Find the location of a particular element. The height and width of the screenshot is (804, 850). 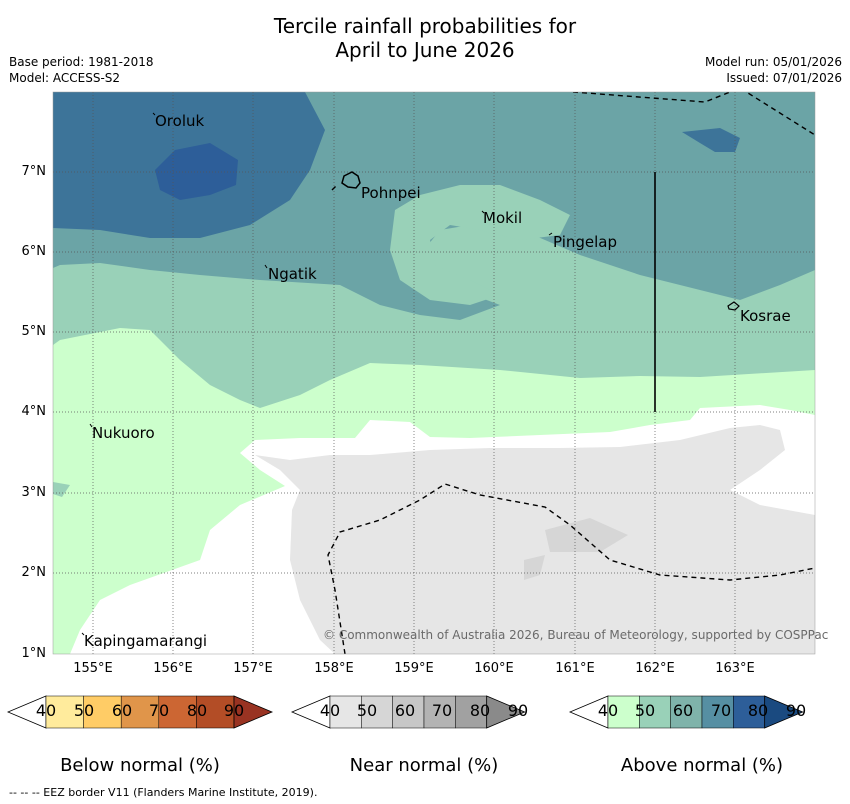

lat-label-7n: 7°N is located at coordinates (34, 171).